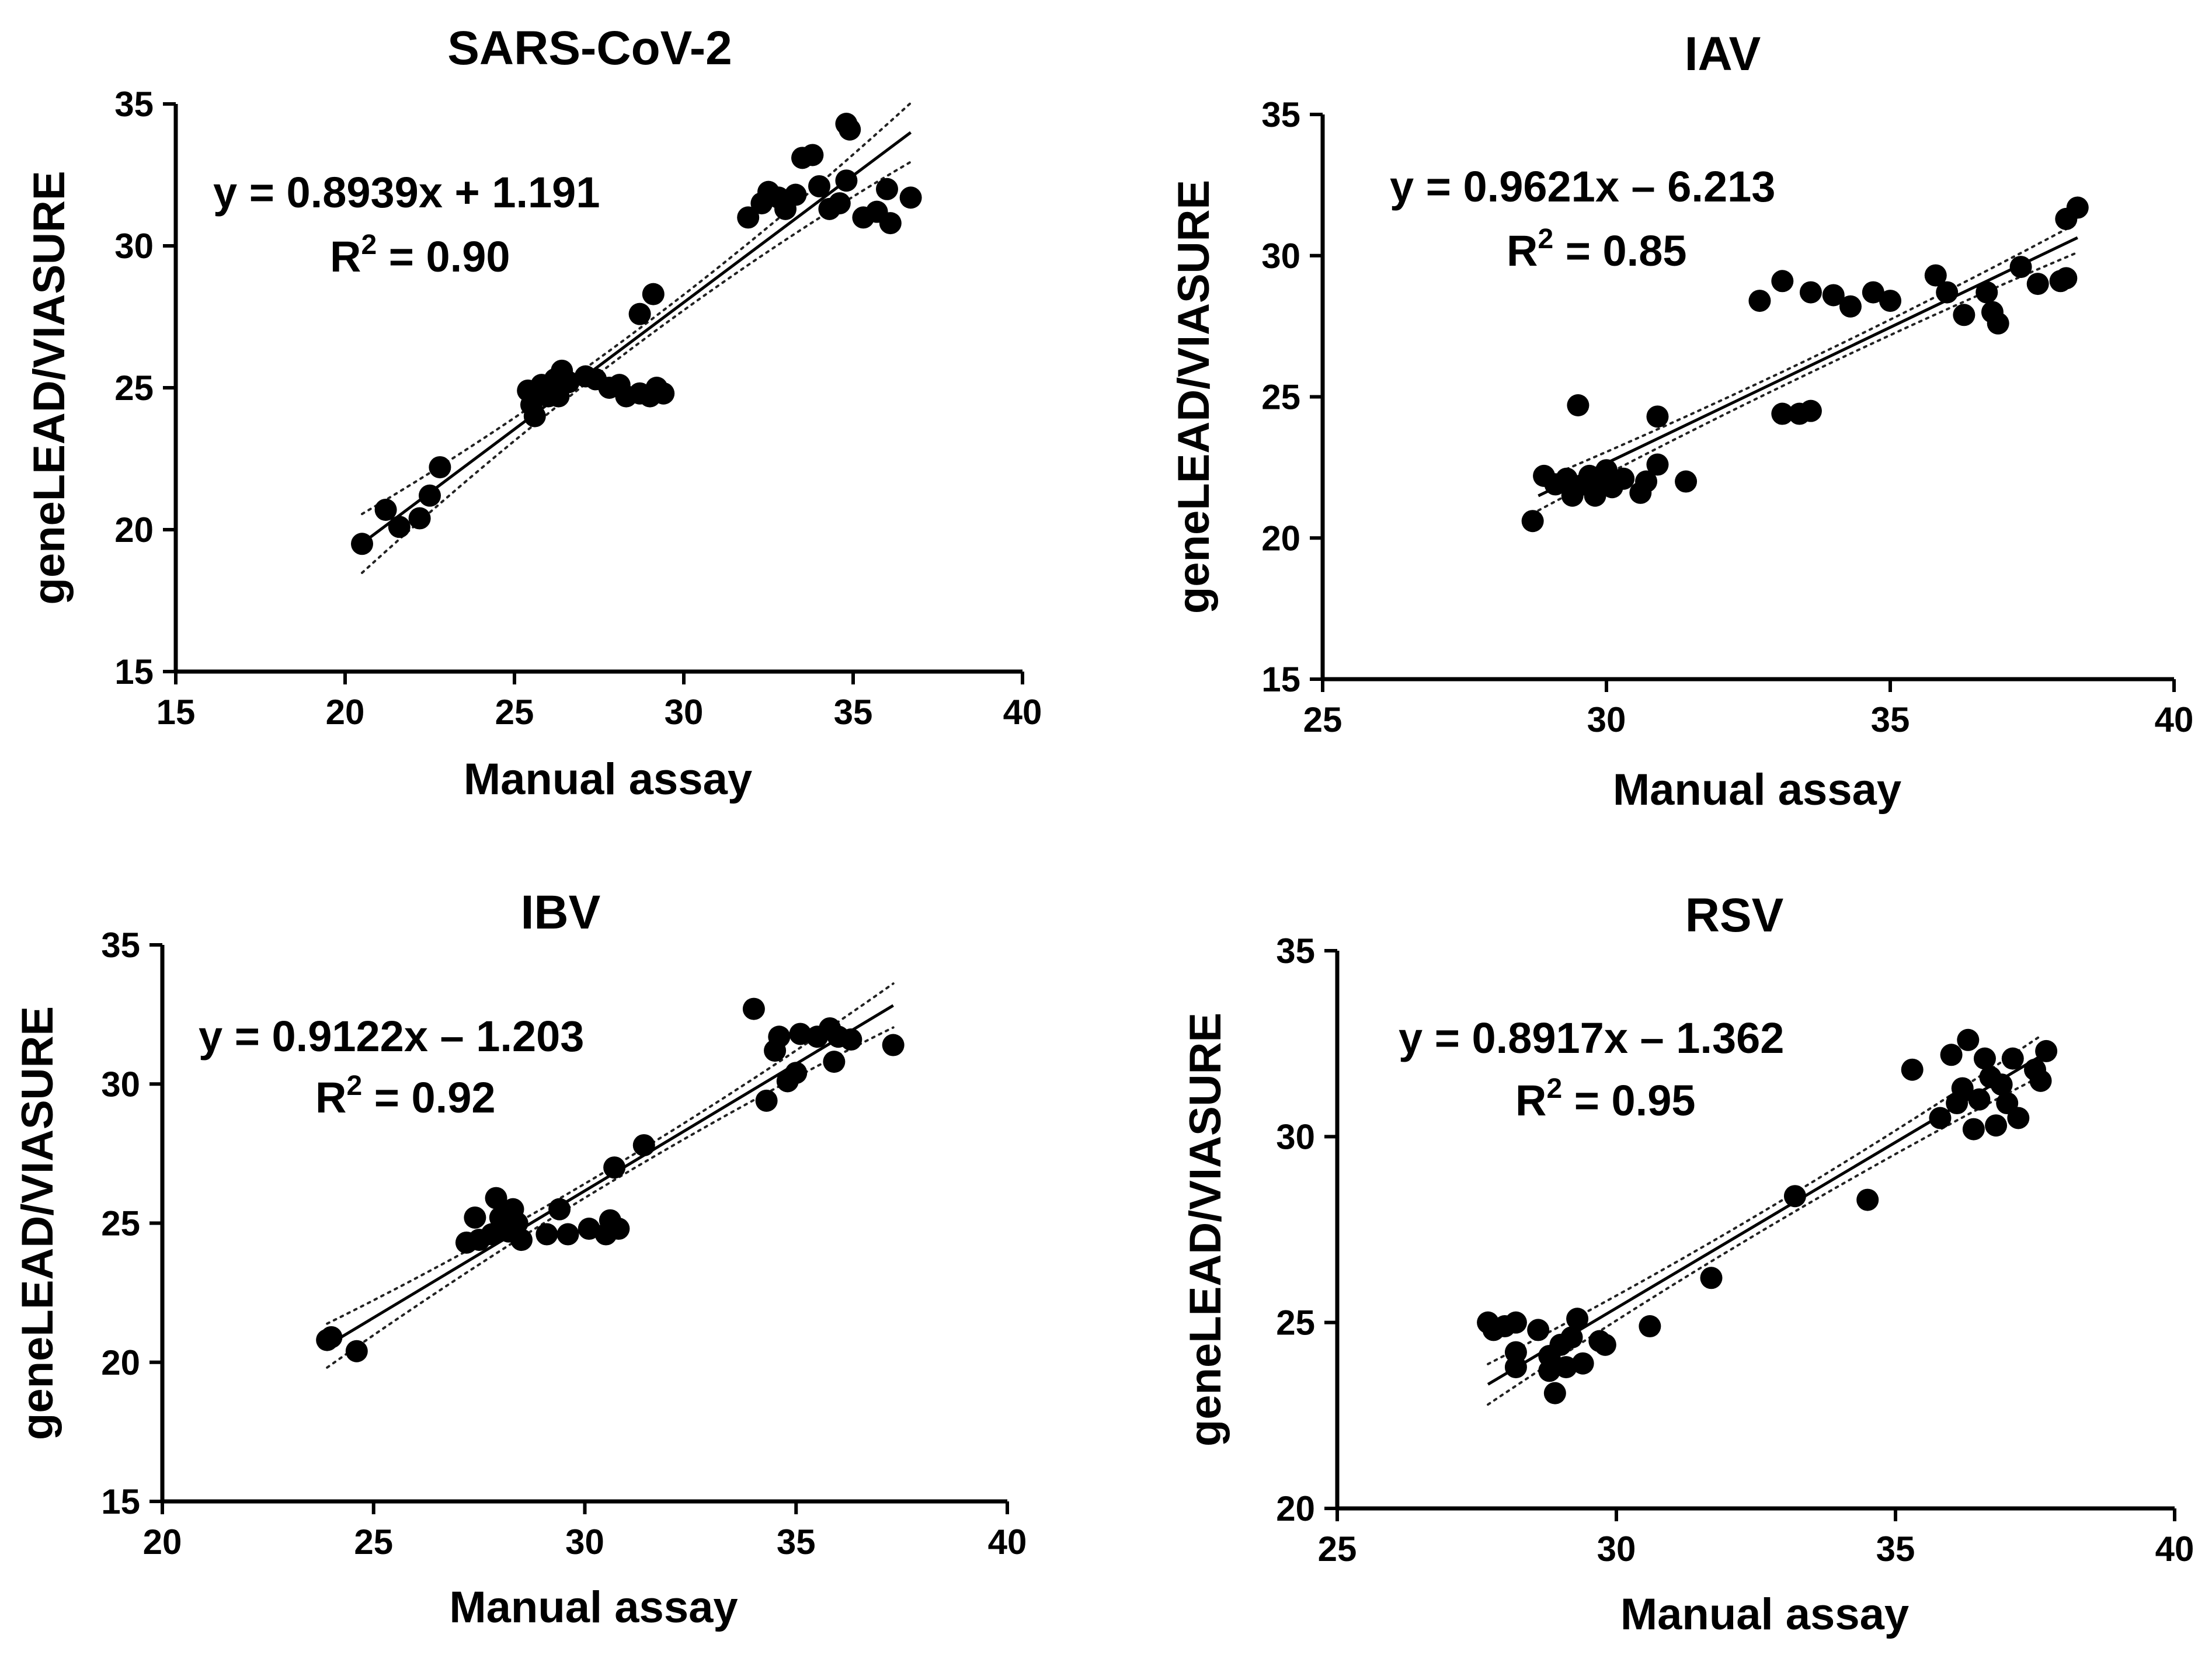 This screenshot has width=2212, height=1655. What do you see at coordinates (590, 48) in the screenshot?
I see `chart-title: SARS-CoV-2` at bounding box center [590, 48].